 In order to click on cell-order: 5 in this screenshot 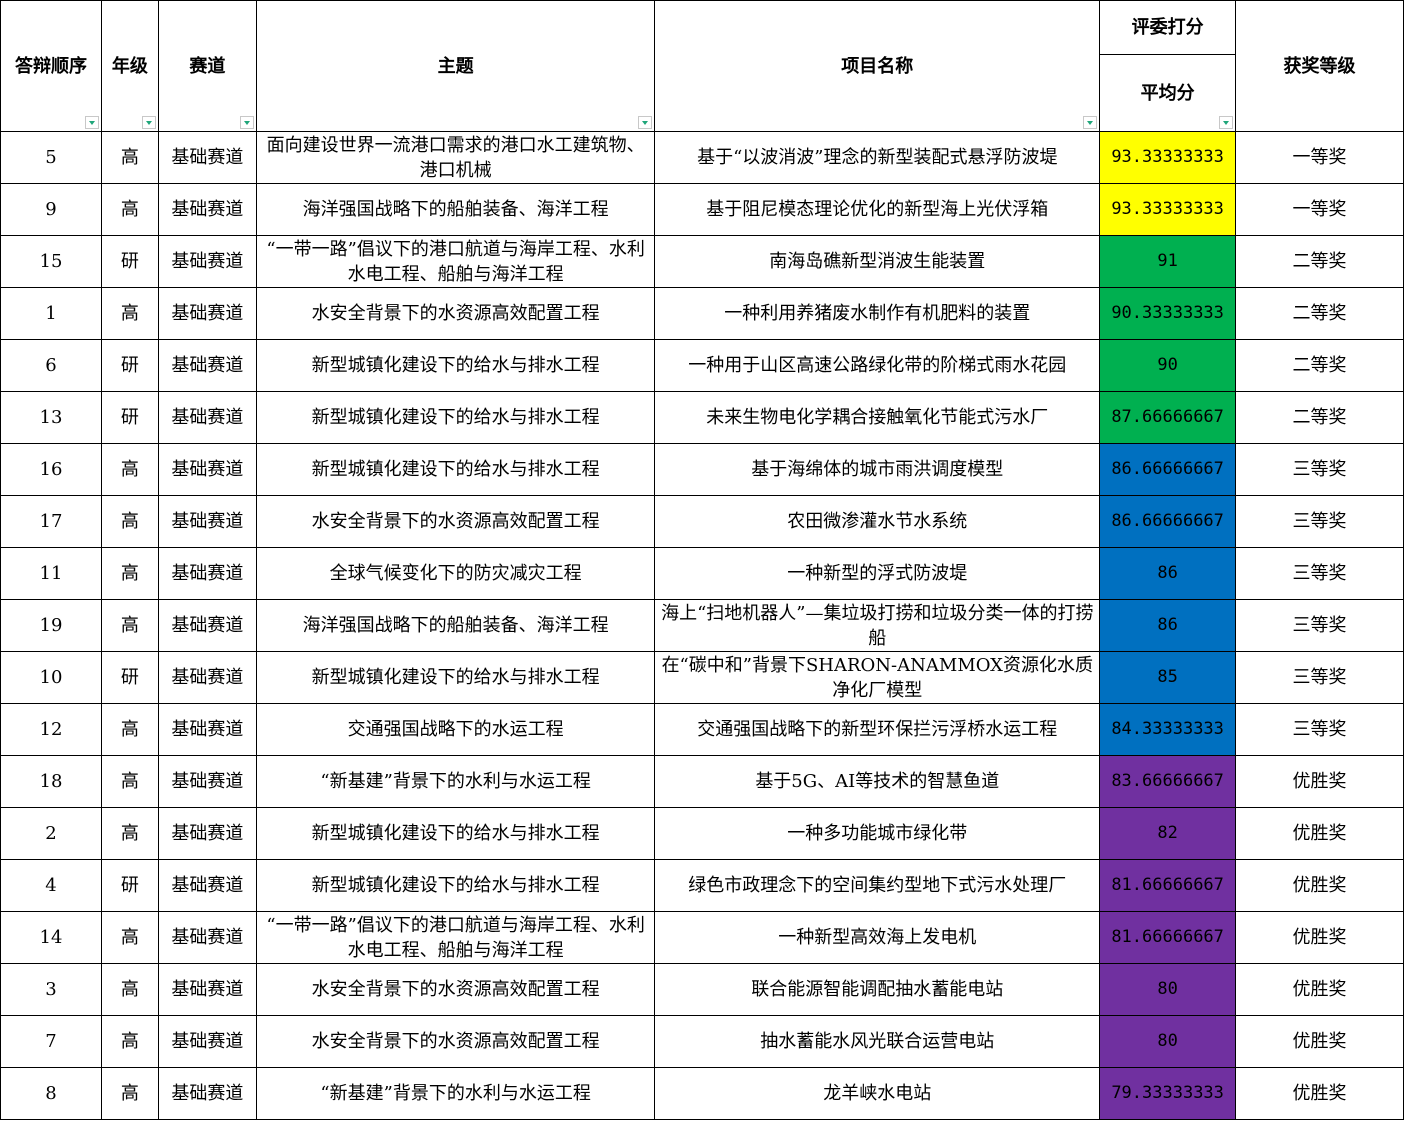, I will do `click(51, 157)`.